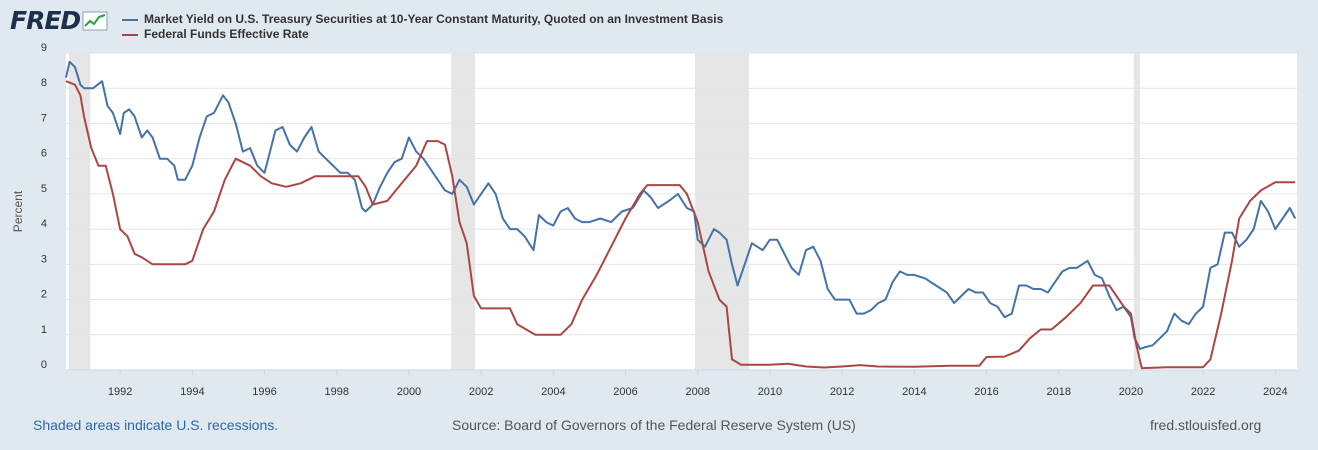 The height and width of the screenshot is (450, 1318). What do you see at coordinates (45, 20) in the screenshot?
I see `logo-text: FRED` at bounding box center [45, 20].